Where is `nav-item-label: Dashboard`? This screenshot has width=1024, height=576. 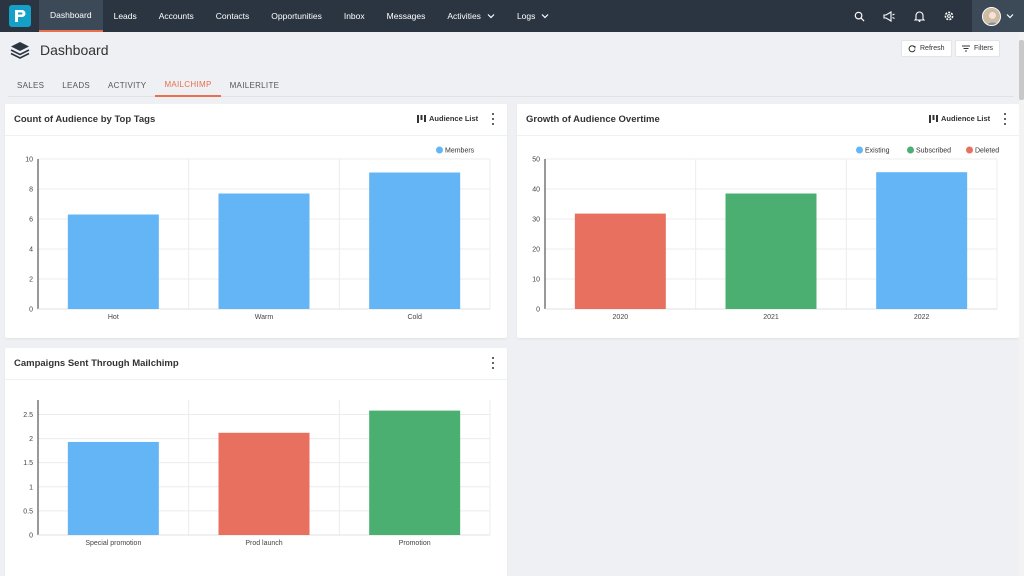
nav-item-label: Dashboard is located at coordinates (71, 15).